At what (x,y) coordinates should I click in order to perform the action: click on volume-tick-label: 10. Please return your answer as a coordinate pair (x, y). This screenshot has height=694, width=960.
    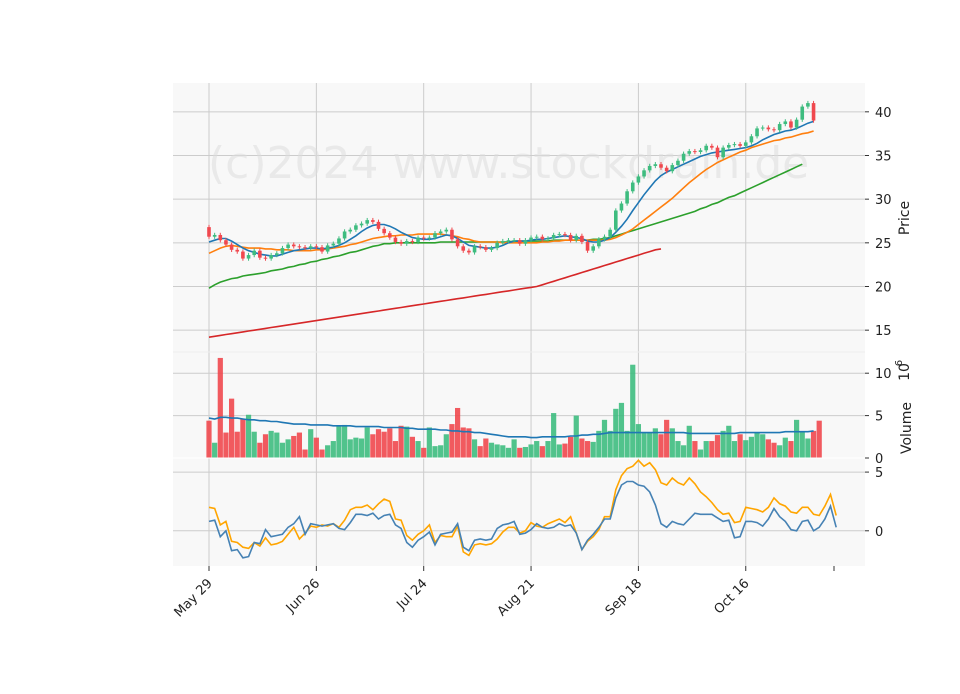
    Looking at the image, I should click on (883, 374).